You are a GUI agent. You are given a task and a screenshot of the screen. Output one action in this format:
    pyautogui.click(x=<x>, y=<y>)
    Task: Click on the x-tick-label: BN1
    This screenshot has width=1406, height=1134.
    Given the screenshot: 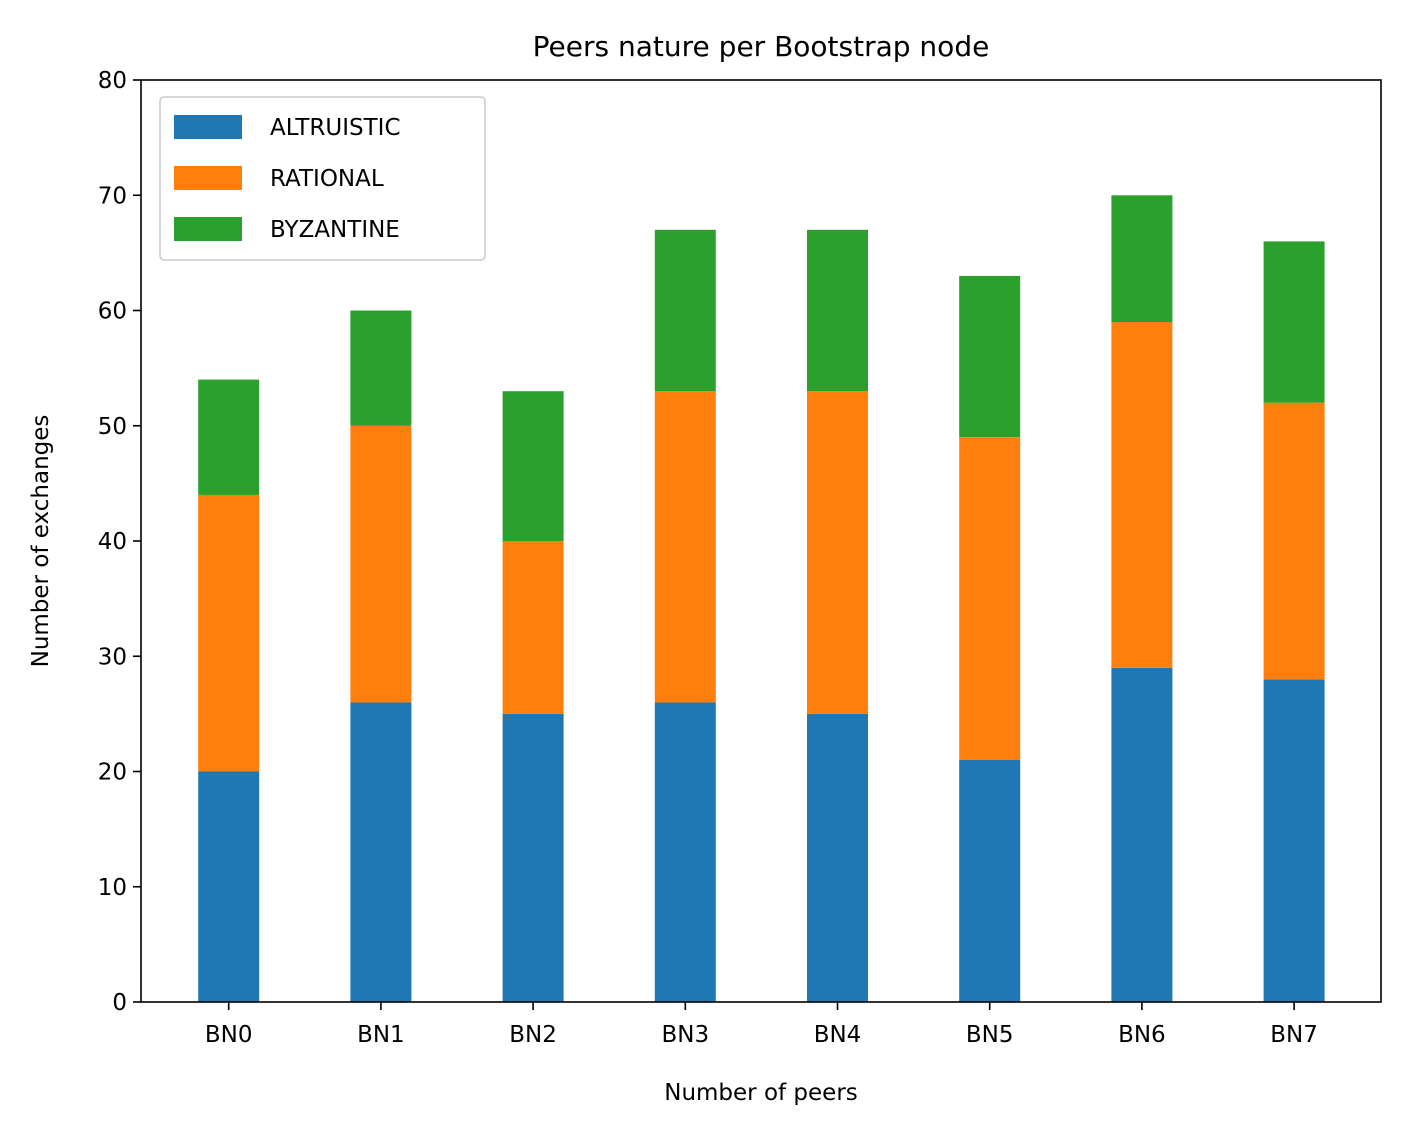 What is the action you would take?
    pyautogui.click(x=381, y=1035)
    